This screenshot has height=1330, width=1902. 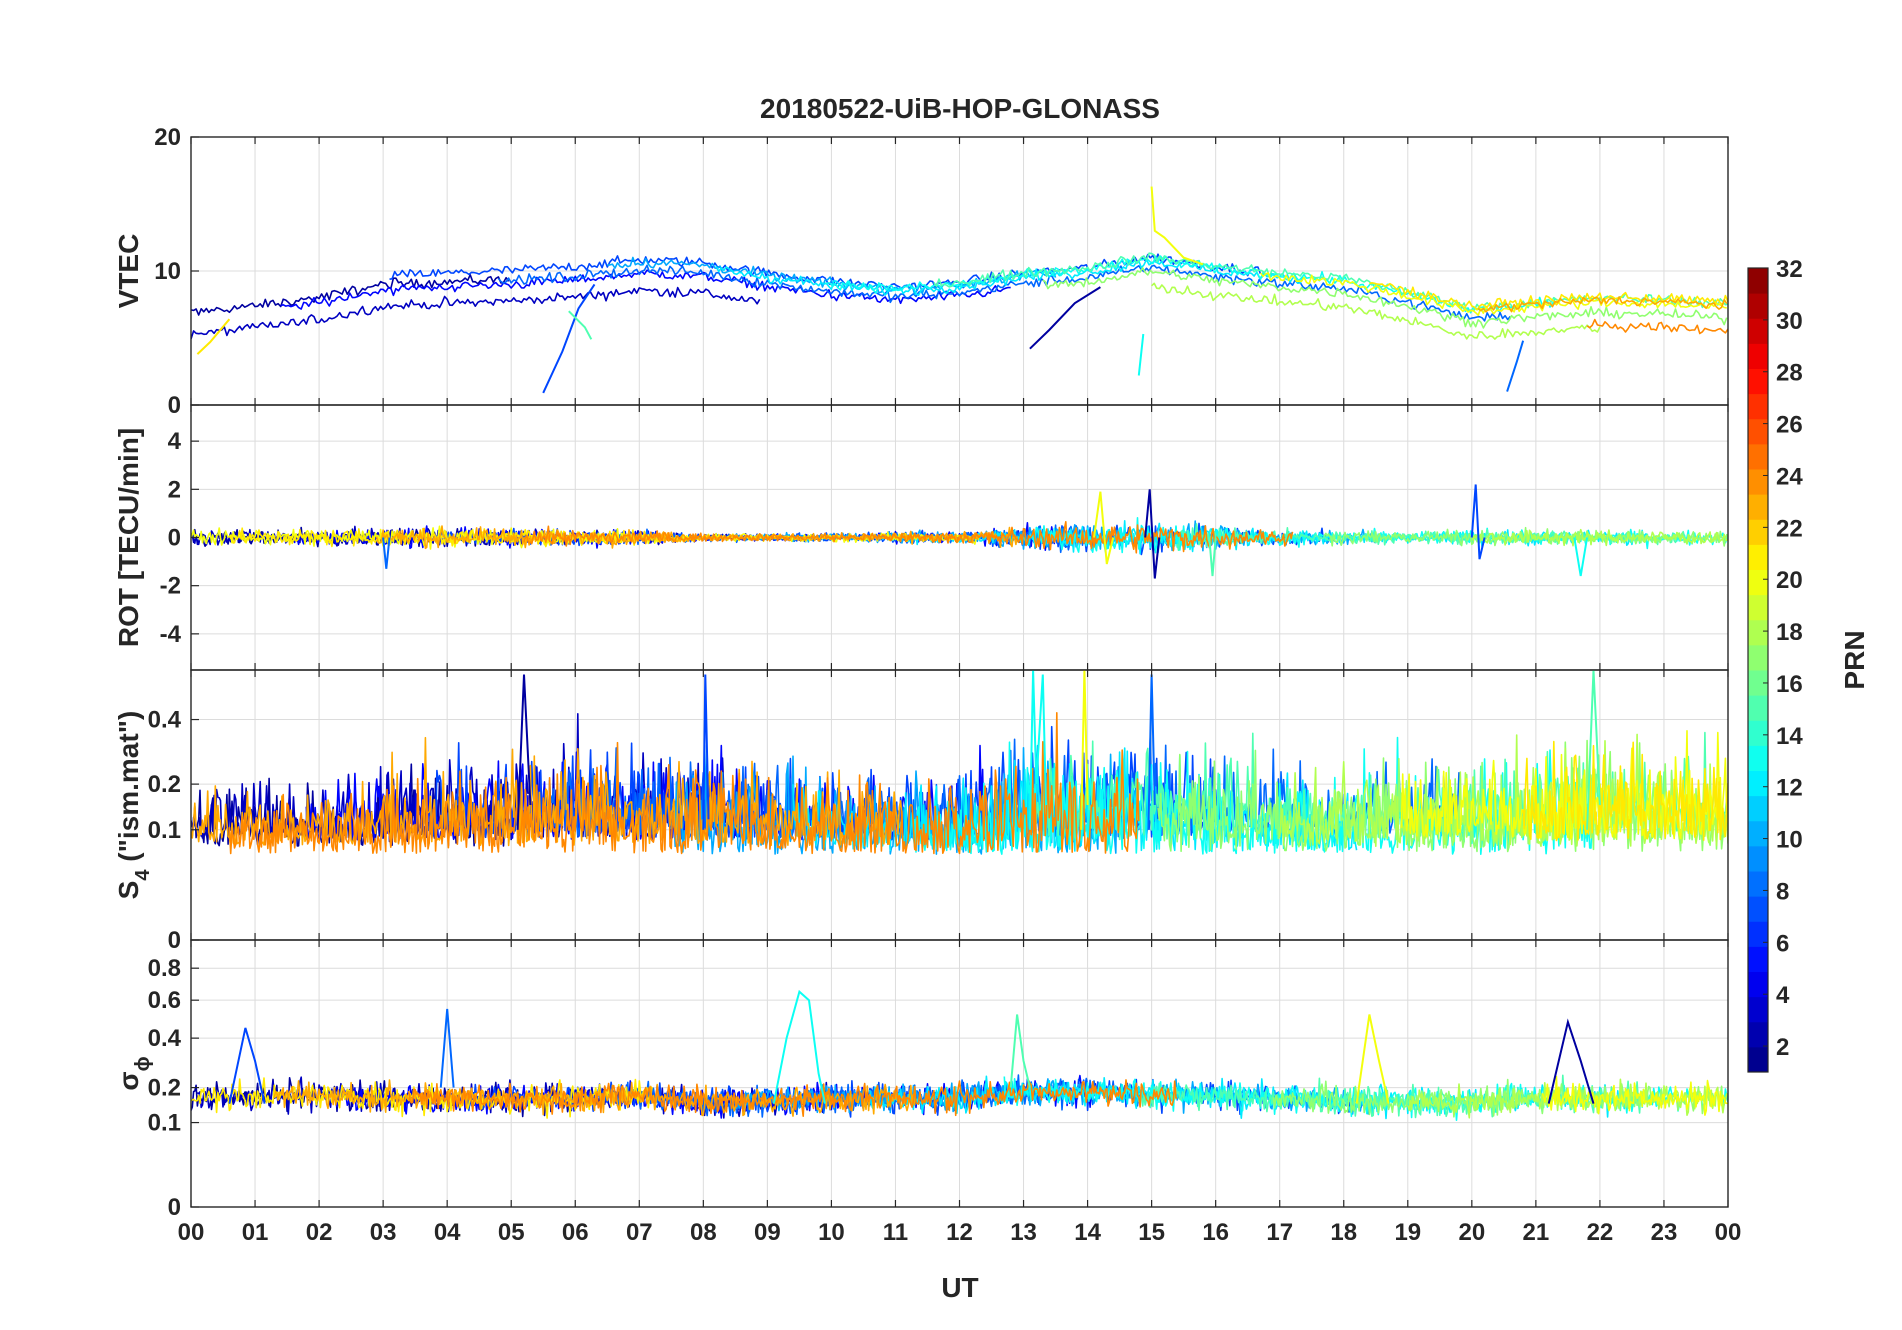 What do you see at coordinates (1789, 632) in the screenshot?
I see `colorbar-tick-label: 18` at bounding box center [1789, 632].